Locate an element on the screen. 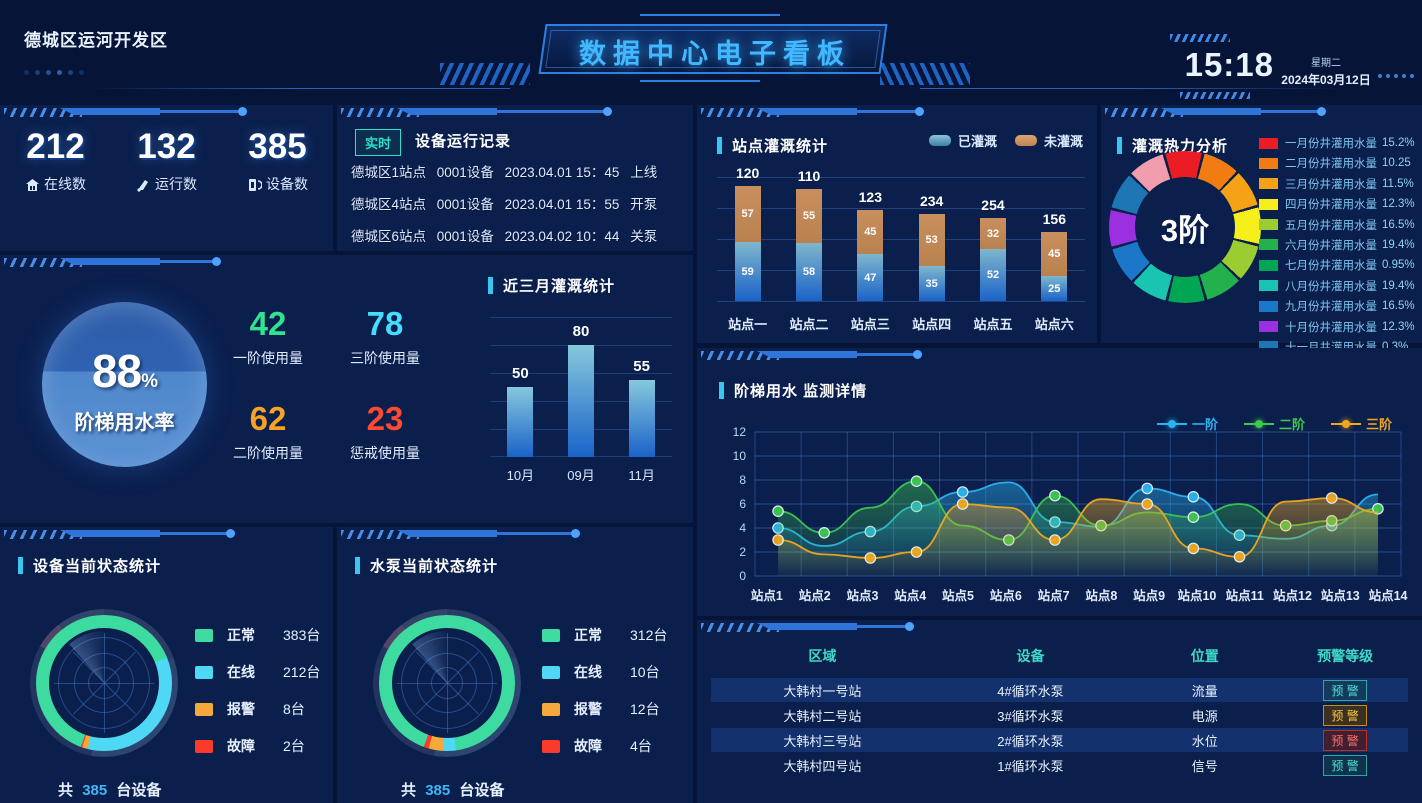 This screenshot has width=1422, height=803. legend-label: 四月份井灌用水量 is located at coordinates (1331, 205).